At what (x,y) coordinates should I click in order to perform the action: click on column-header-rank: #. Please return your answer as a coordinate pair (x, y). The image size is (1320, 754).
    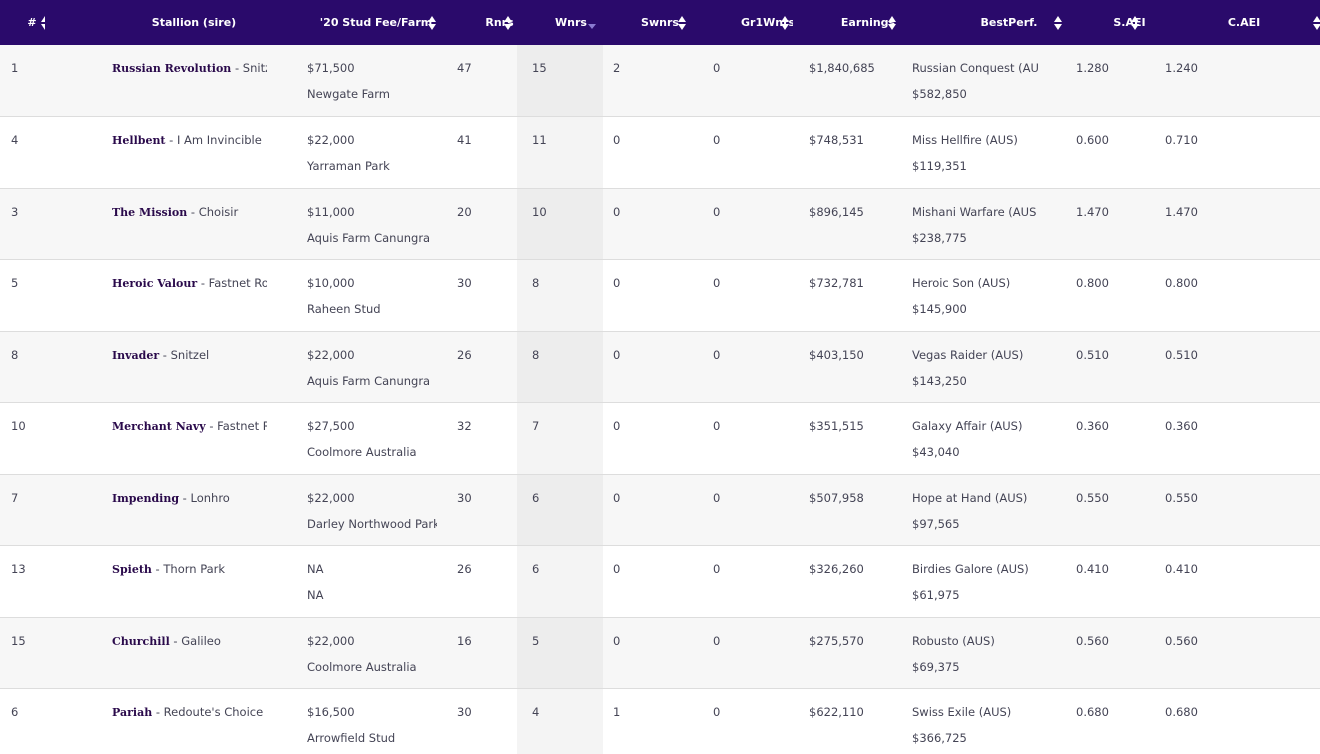
    Looking at the image, I should click on (24, 22).